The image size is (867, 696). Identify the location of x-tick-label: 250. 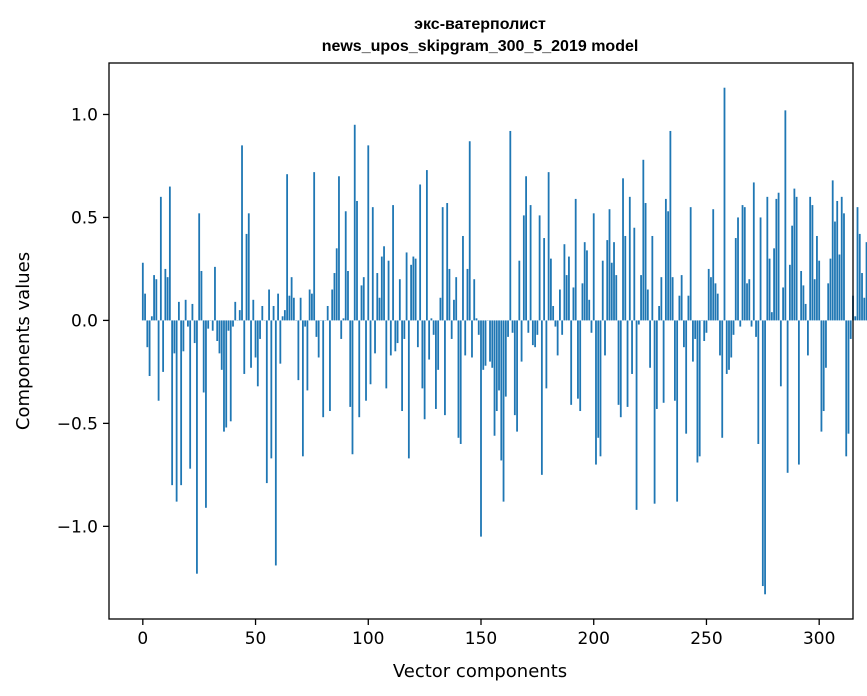
(706, 639).